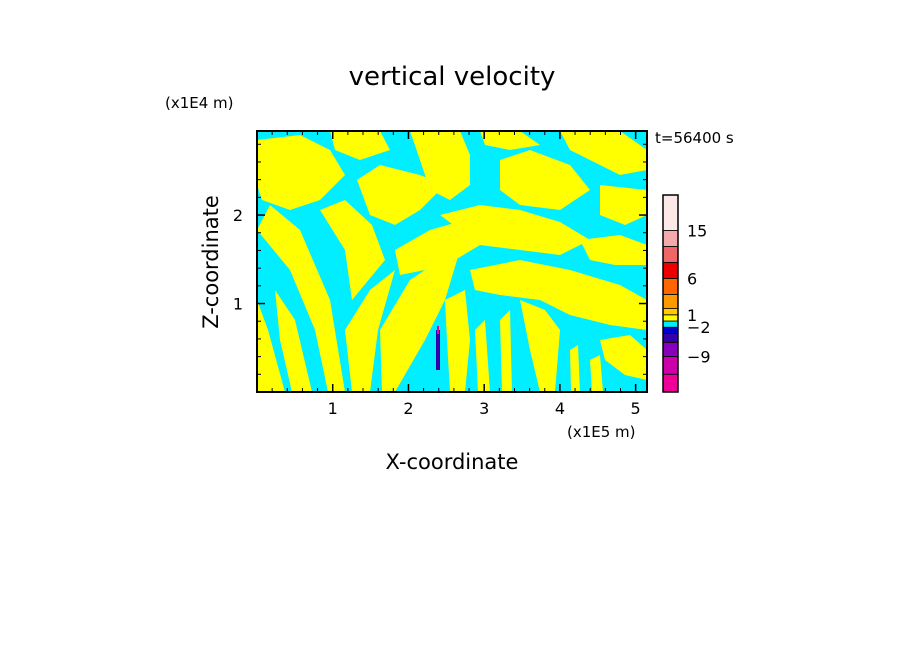 The width and height of the screenshot is (904, 658). What do you see at coordinates (238, 304) in the screenshot?
I see `y-tick-label: 1` at bounding box center [238, 304].